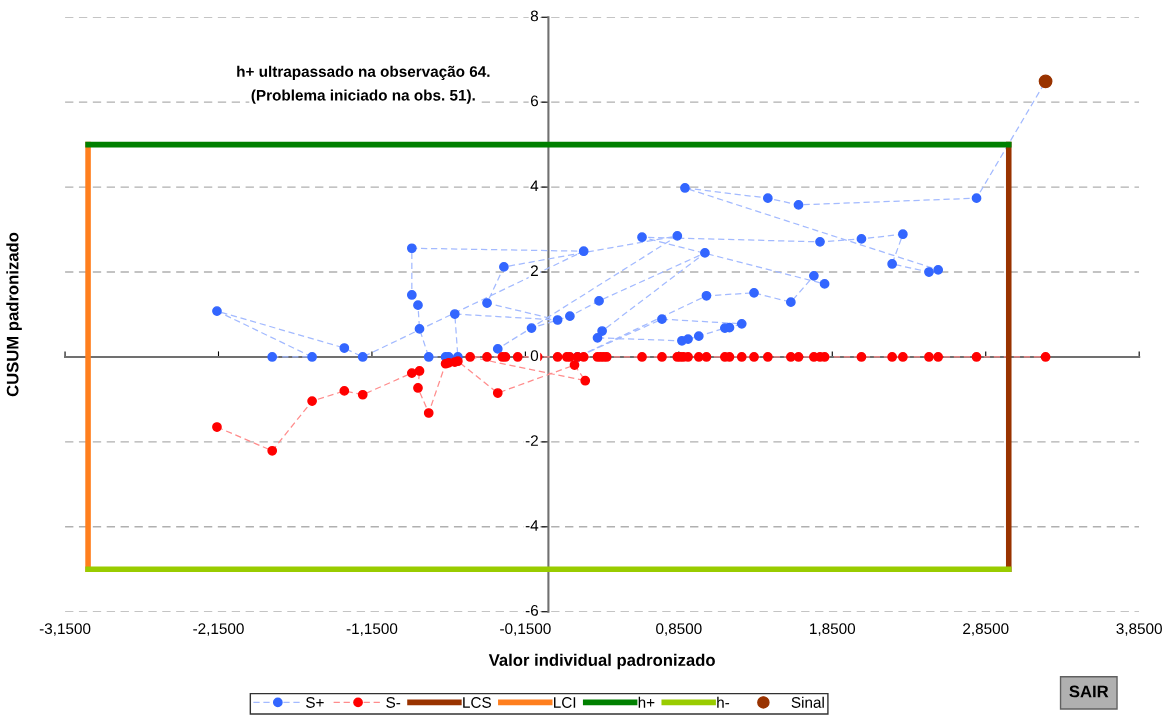 This screenshot has width=1172, height=718. Describe the element at coordinates (1089, 691) in the screenshot. I see `text: SAIR` at that location.